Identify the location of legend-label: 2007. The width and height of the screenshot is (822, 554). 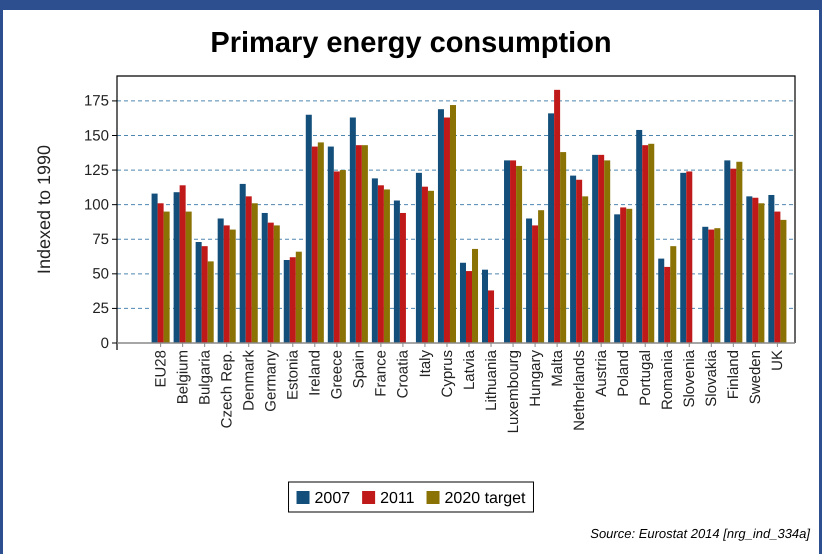
(332, 498).